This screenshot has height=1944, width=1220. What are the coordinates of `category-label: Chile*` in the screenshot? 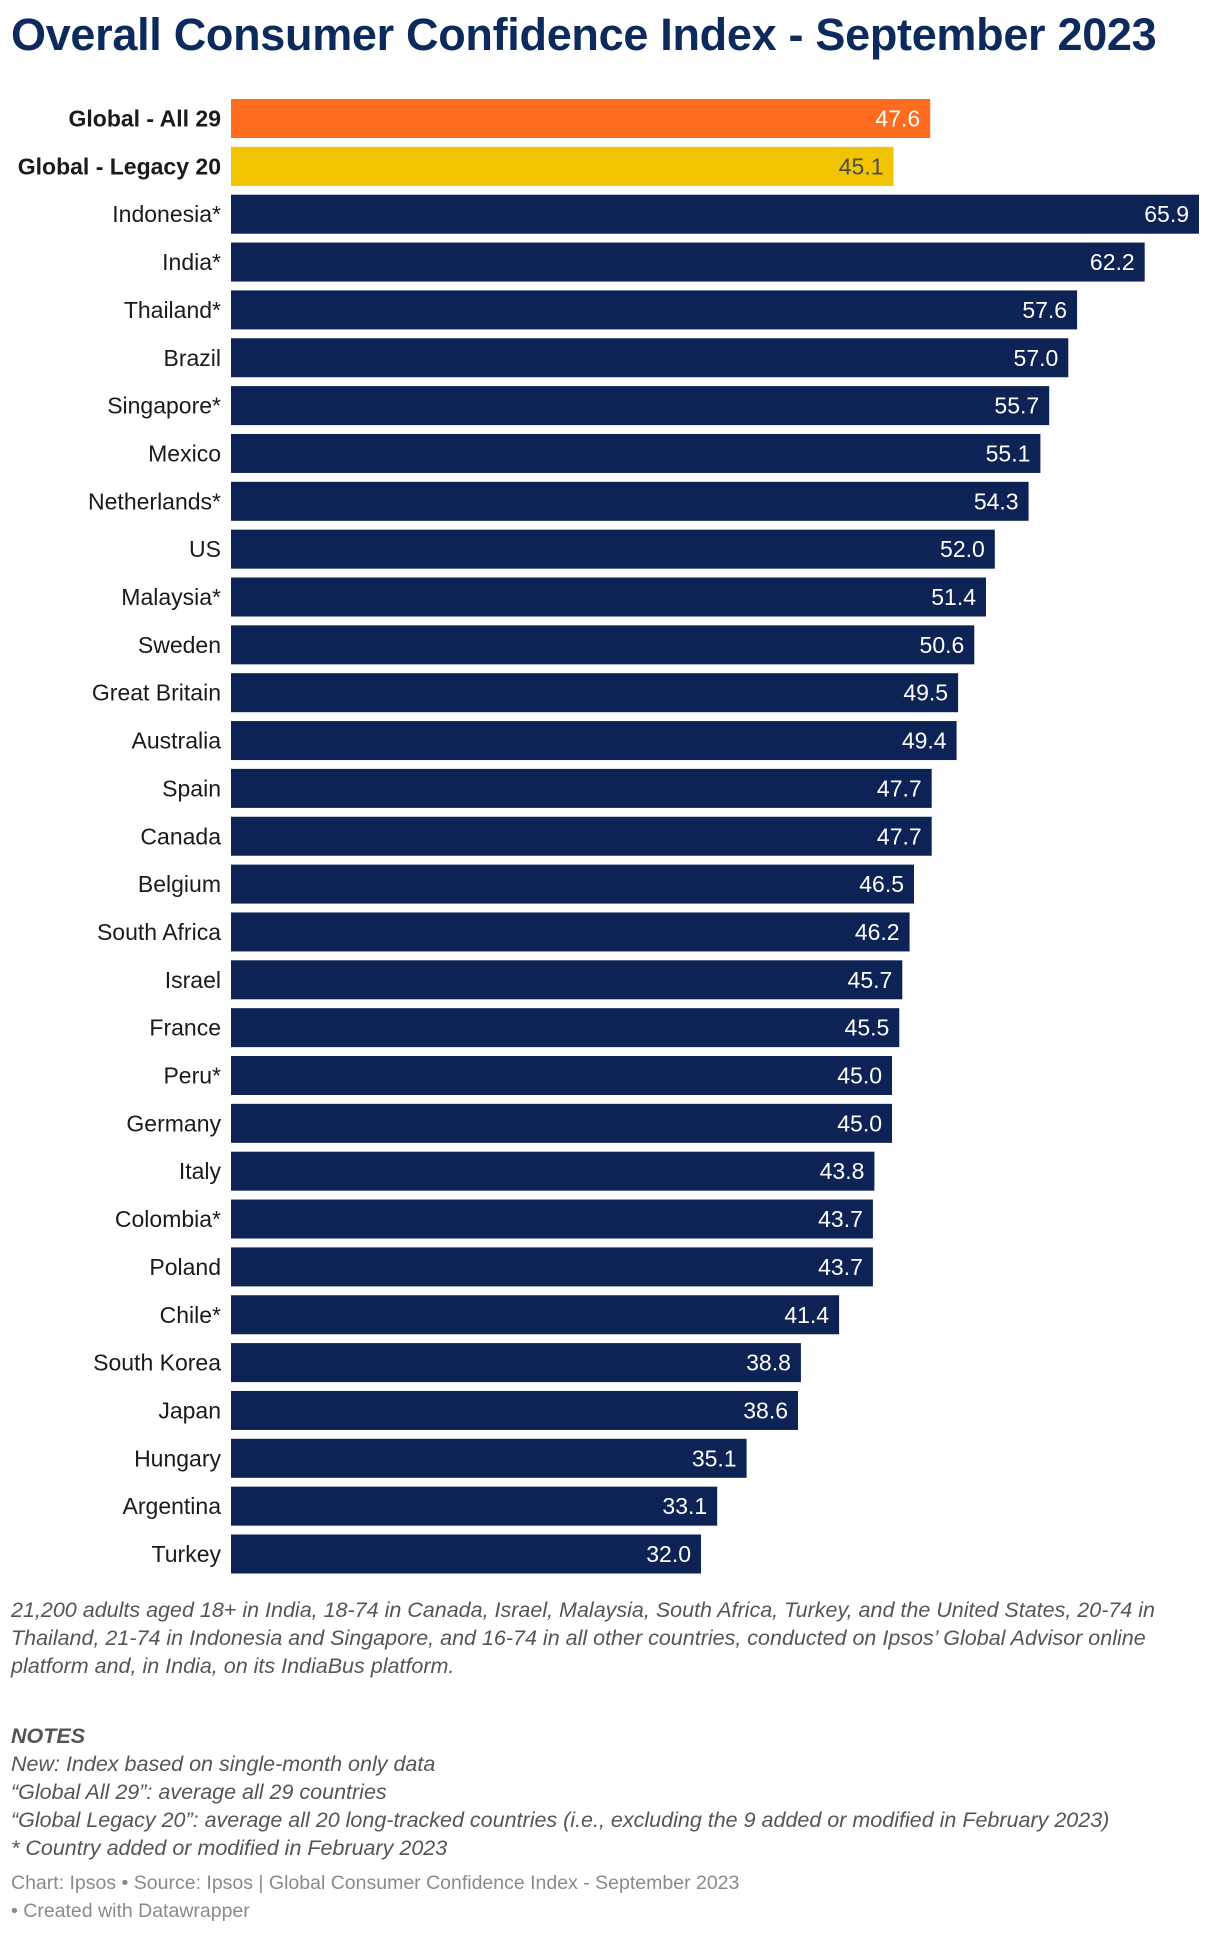 It's located at (190, 1315).